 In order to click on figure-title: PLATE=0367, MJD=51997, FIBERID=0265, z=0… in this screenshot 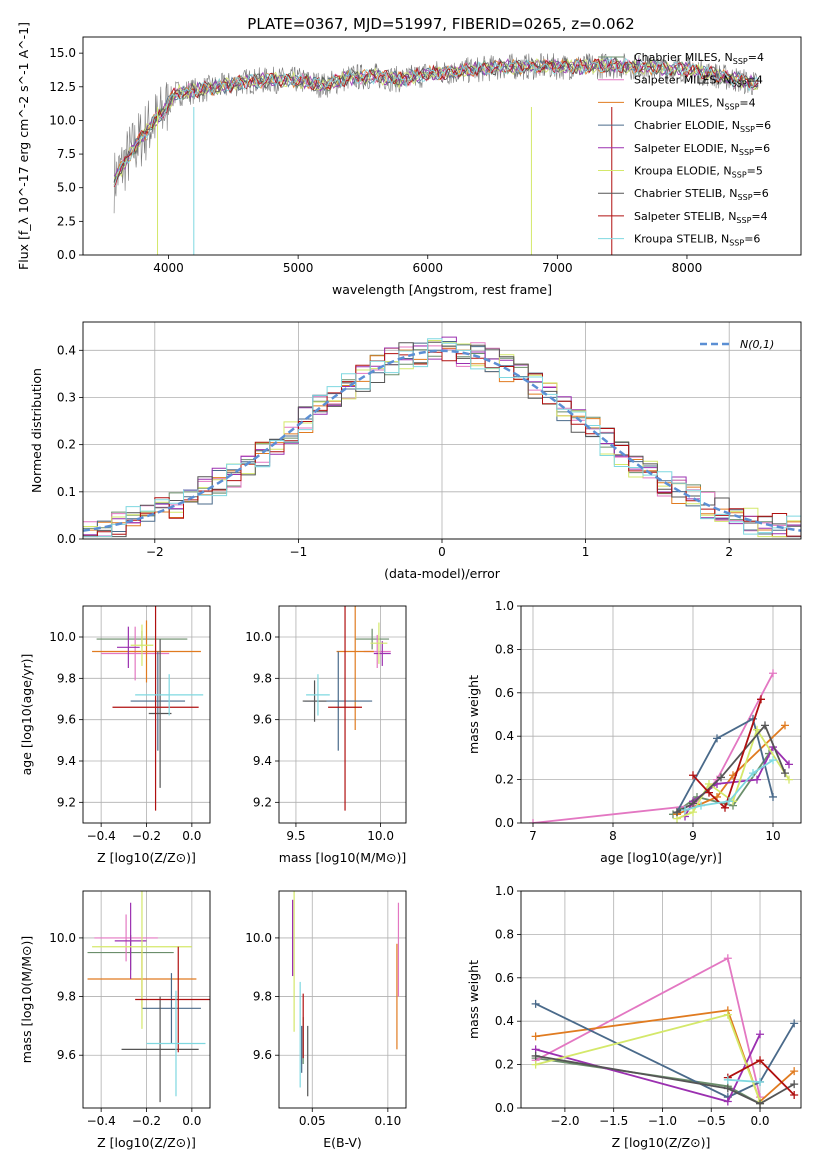, I will do `click(440, 24)`.